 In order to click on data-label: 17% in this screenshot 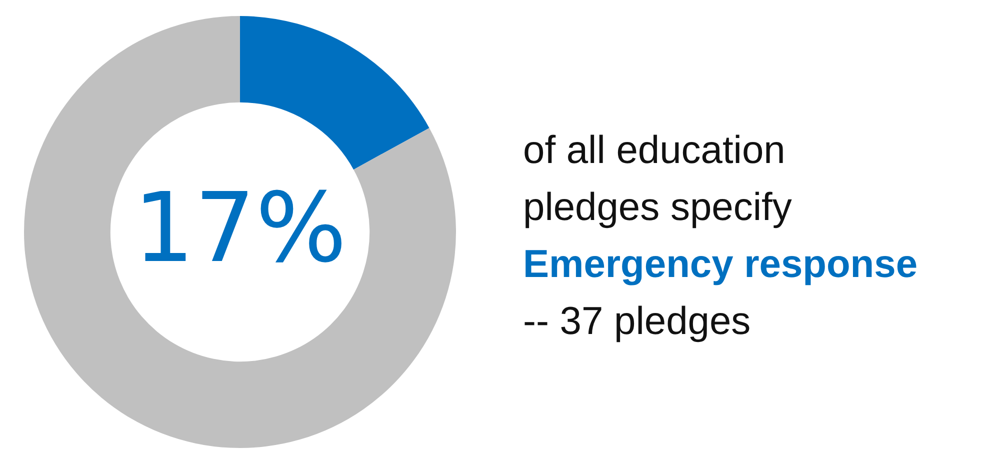, I will do `click(240, 228)`.